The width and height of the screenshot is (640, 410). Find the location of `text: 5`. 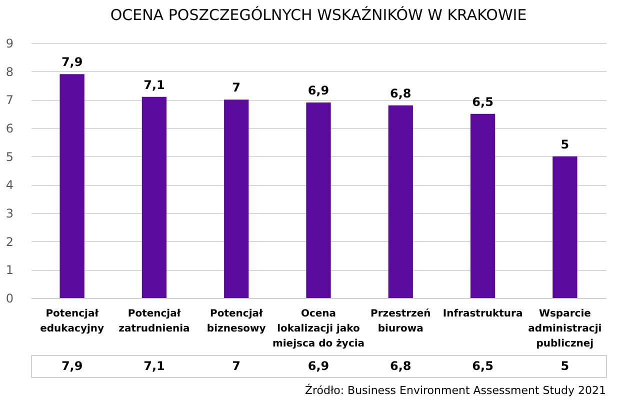

text: 5 is located at coordinates (565, 144).